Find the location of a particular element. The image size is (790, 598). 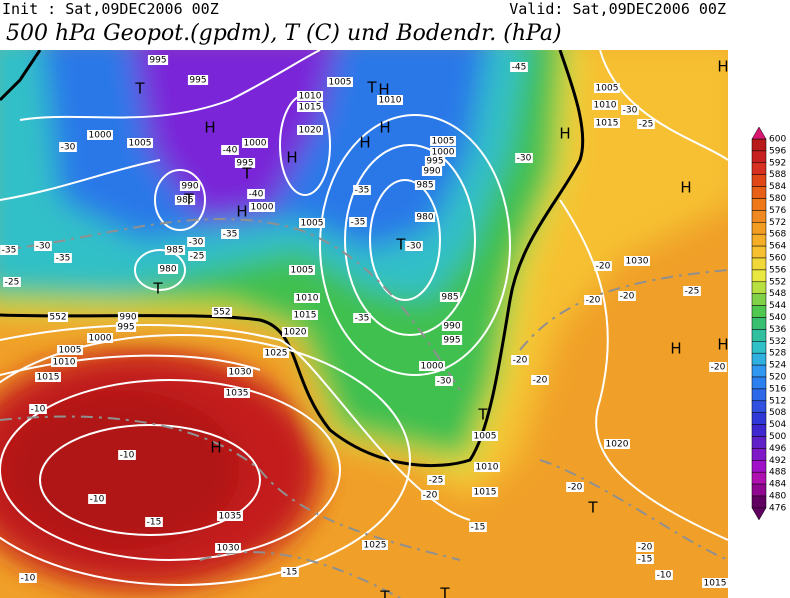

pressure-label: 985 is located at coordinates (449, 298).